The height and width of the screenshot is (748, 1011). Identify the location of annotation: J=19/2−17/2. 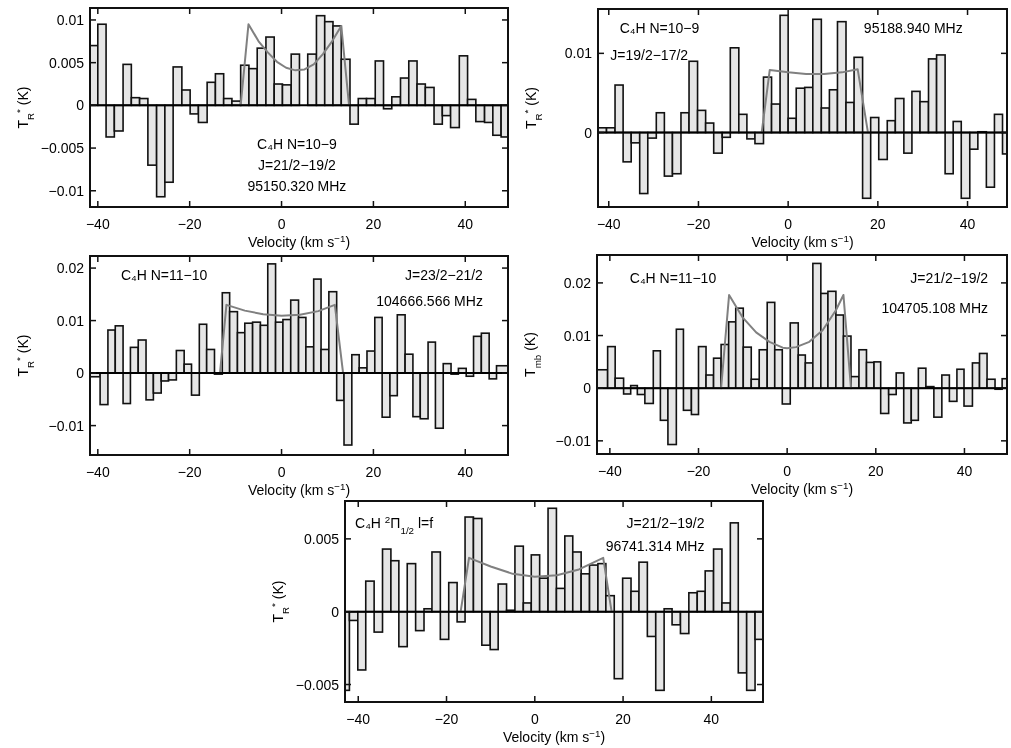
(649, 55).